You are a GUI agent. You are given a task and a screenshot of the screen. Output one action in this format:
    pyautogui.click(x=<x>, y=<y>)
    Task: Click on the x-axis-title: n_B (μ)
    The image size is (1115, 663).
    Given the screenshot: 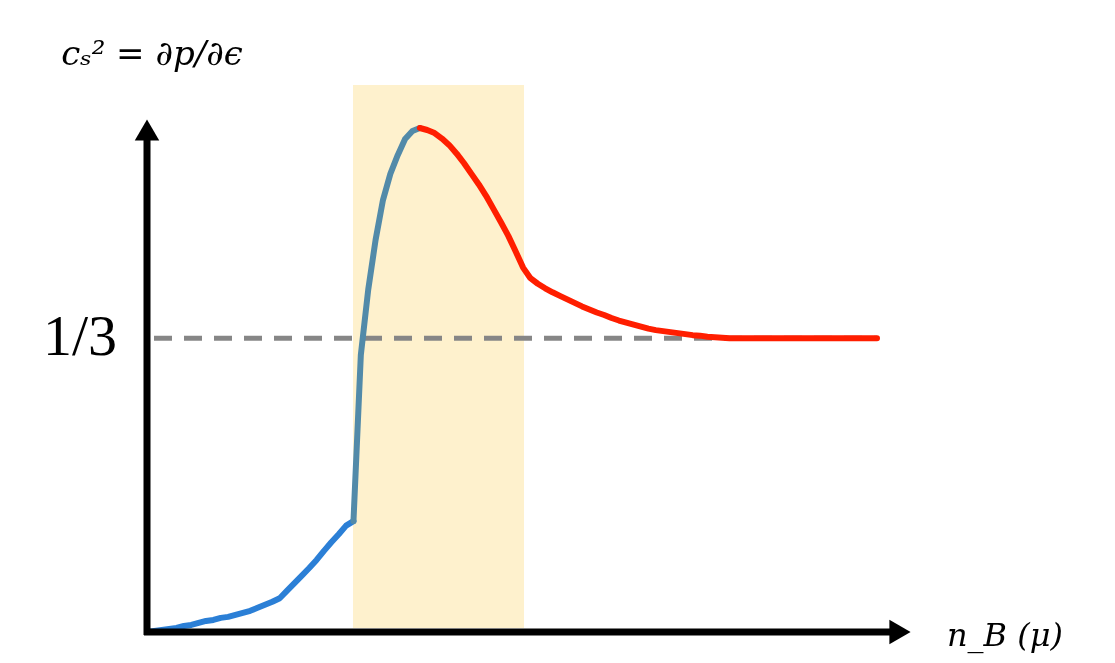 What is the action you would take?
    pyautogui.click(x=1005, y=635)
    